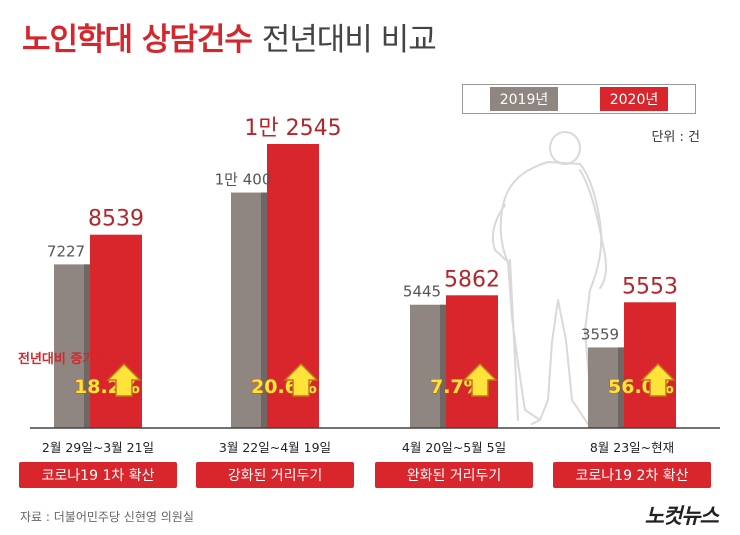  What do you see at coordinates (62, 359) in the screenshot?
I see `growth-caption: 전년대비 증가율` at bounding box center [62, 359].